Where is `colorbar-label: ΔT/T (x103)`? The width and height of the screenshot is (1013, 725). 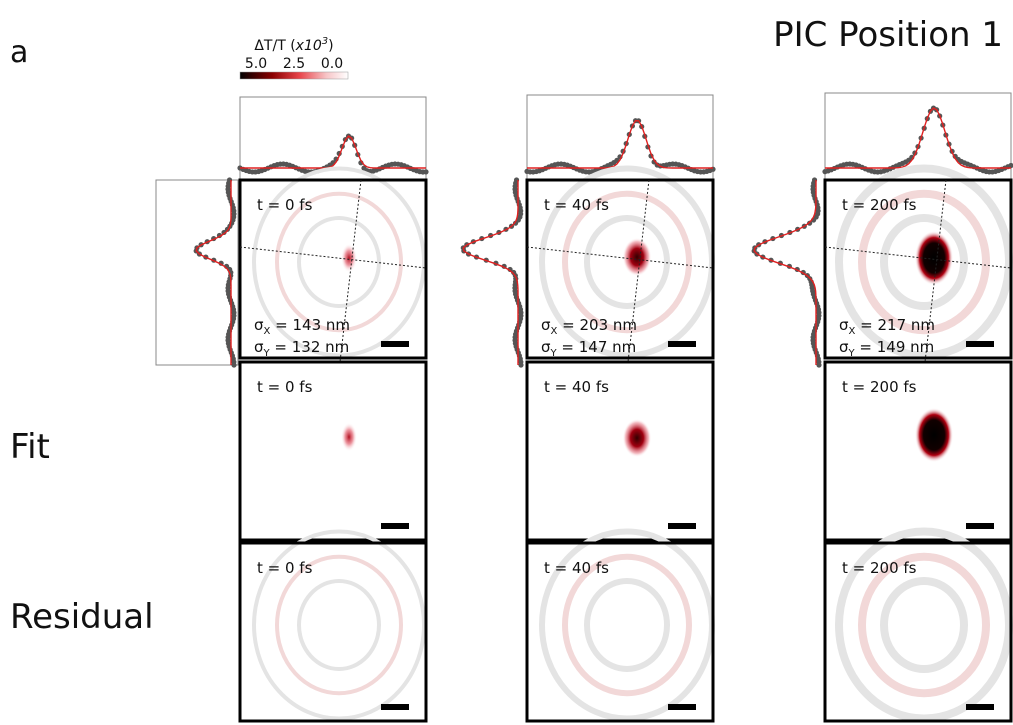 colorbar-label: ΔT/T (x103) is located at coordinates (293, 45).